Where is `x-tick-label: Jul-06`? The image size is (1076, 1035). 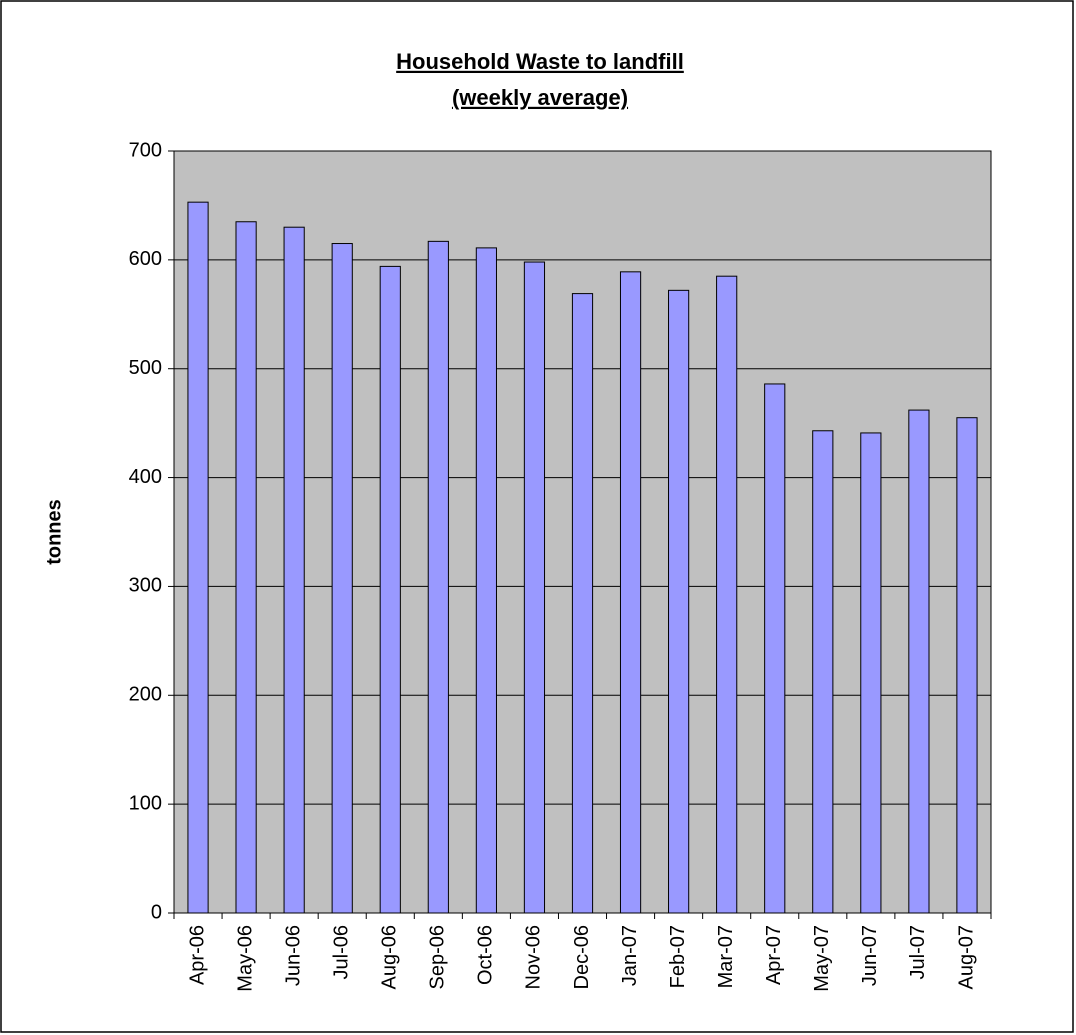
x-tick-label: Jul-06 is located at coordinates (341, 952).